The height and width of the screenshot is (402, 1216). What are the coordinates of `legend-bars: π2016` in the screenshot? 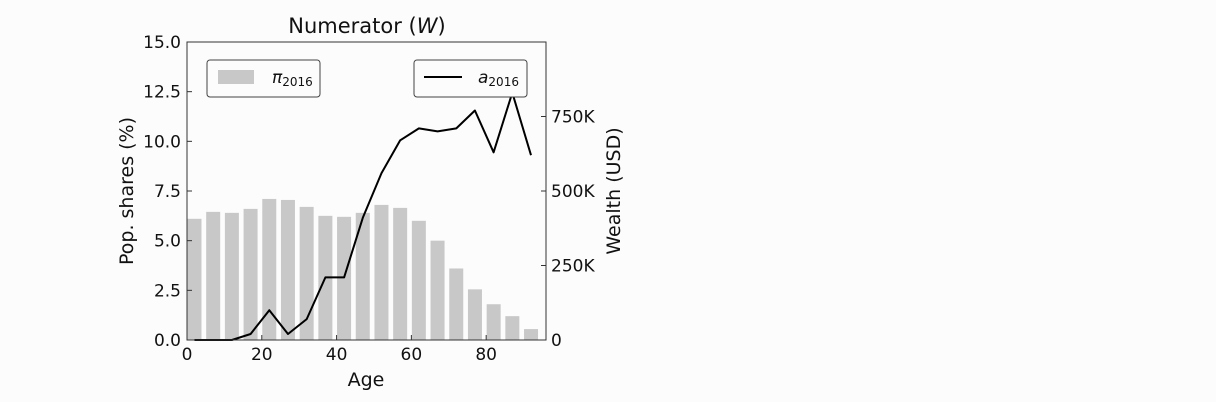 It's located at (263, 78).